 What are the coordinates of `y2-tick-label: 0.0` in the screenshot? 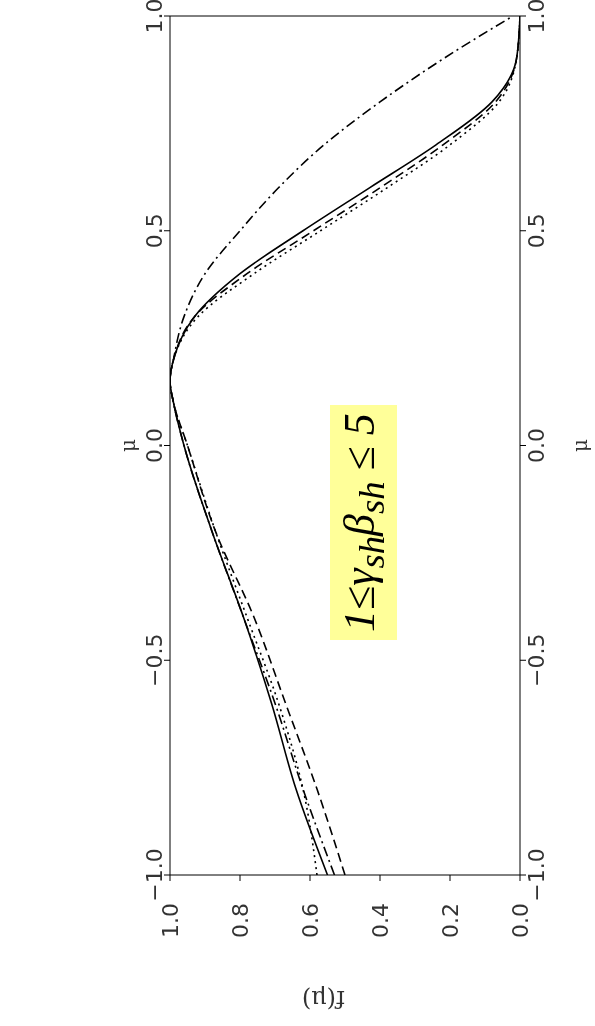 It's located at (536, 445).